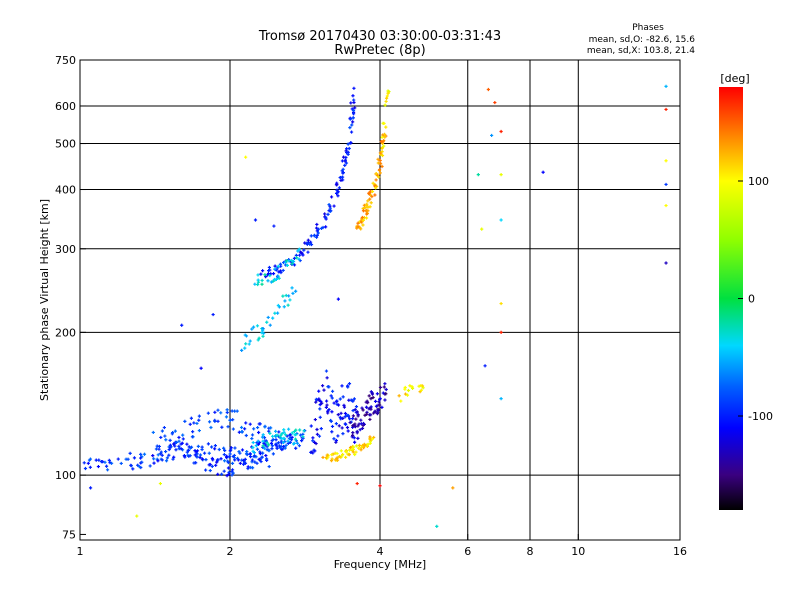  Describe the element at coordinates (380, 551) in the screenshot. I see `x-tick-label: 4` at that location.